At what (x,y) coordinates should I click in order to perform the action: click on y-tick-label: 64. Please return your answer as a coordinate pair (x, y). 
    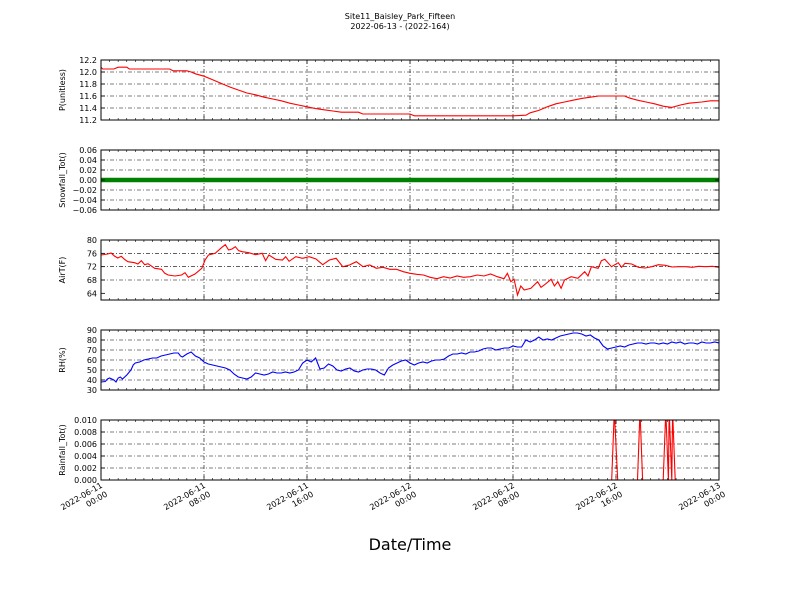
    Looking at the image, I should click on (92, 293).